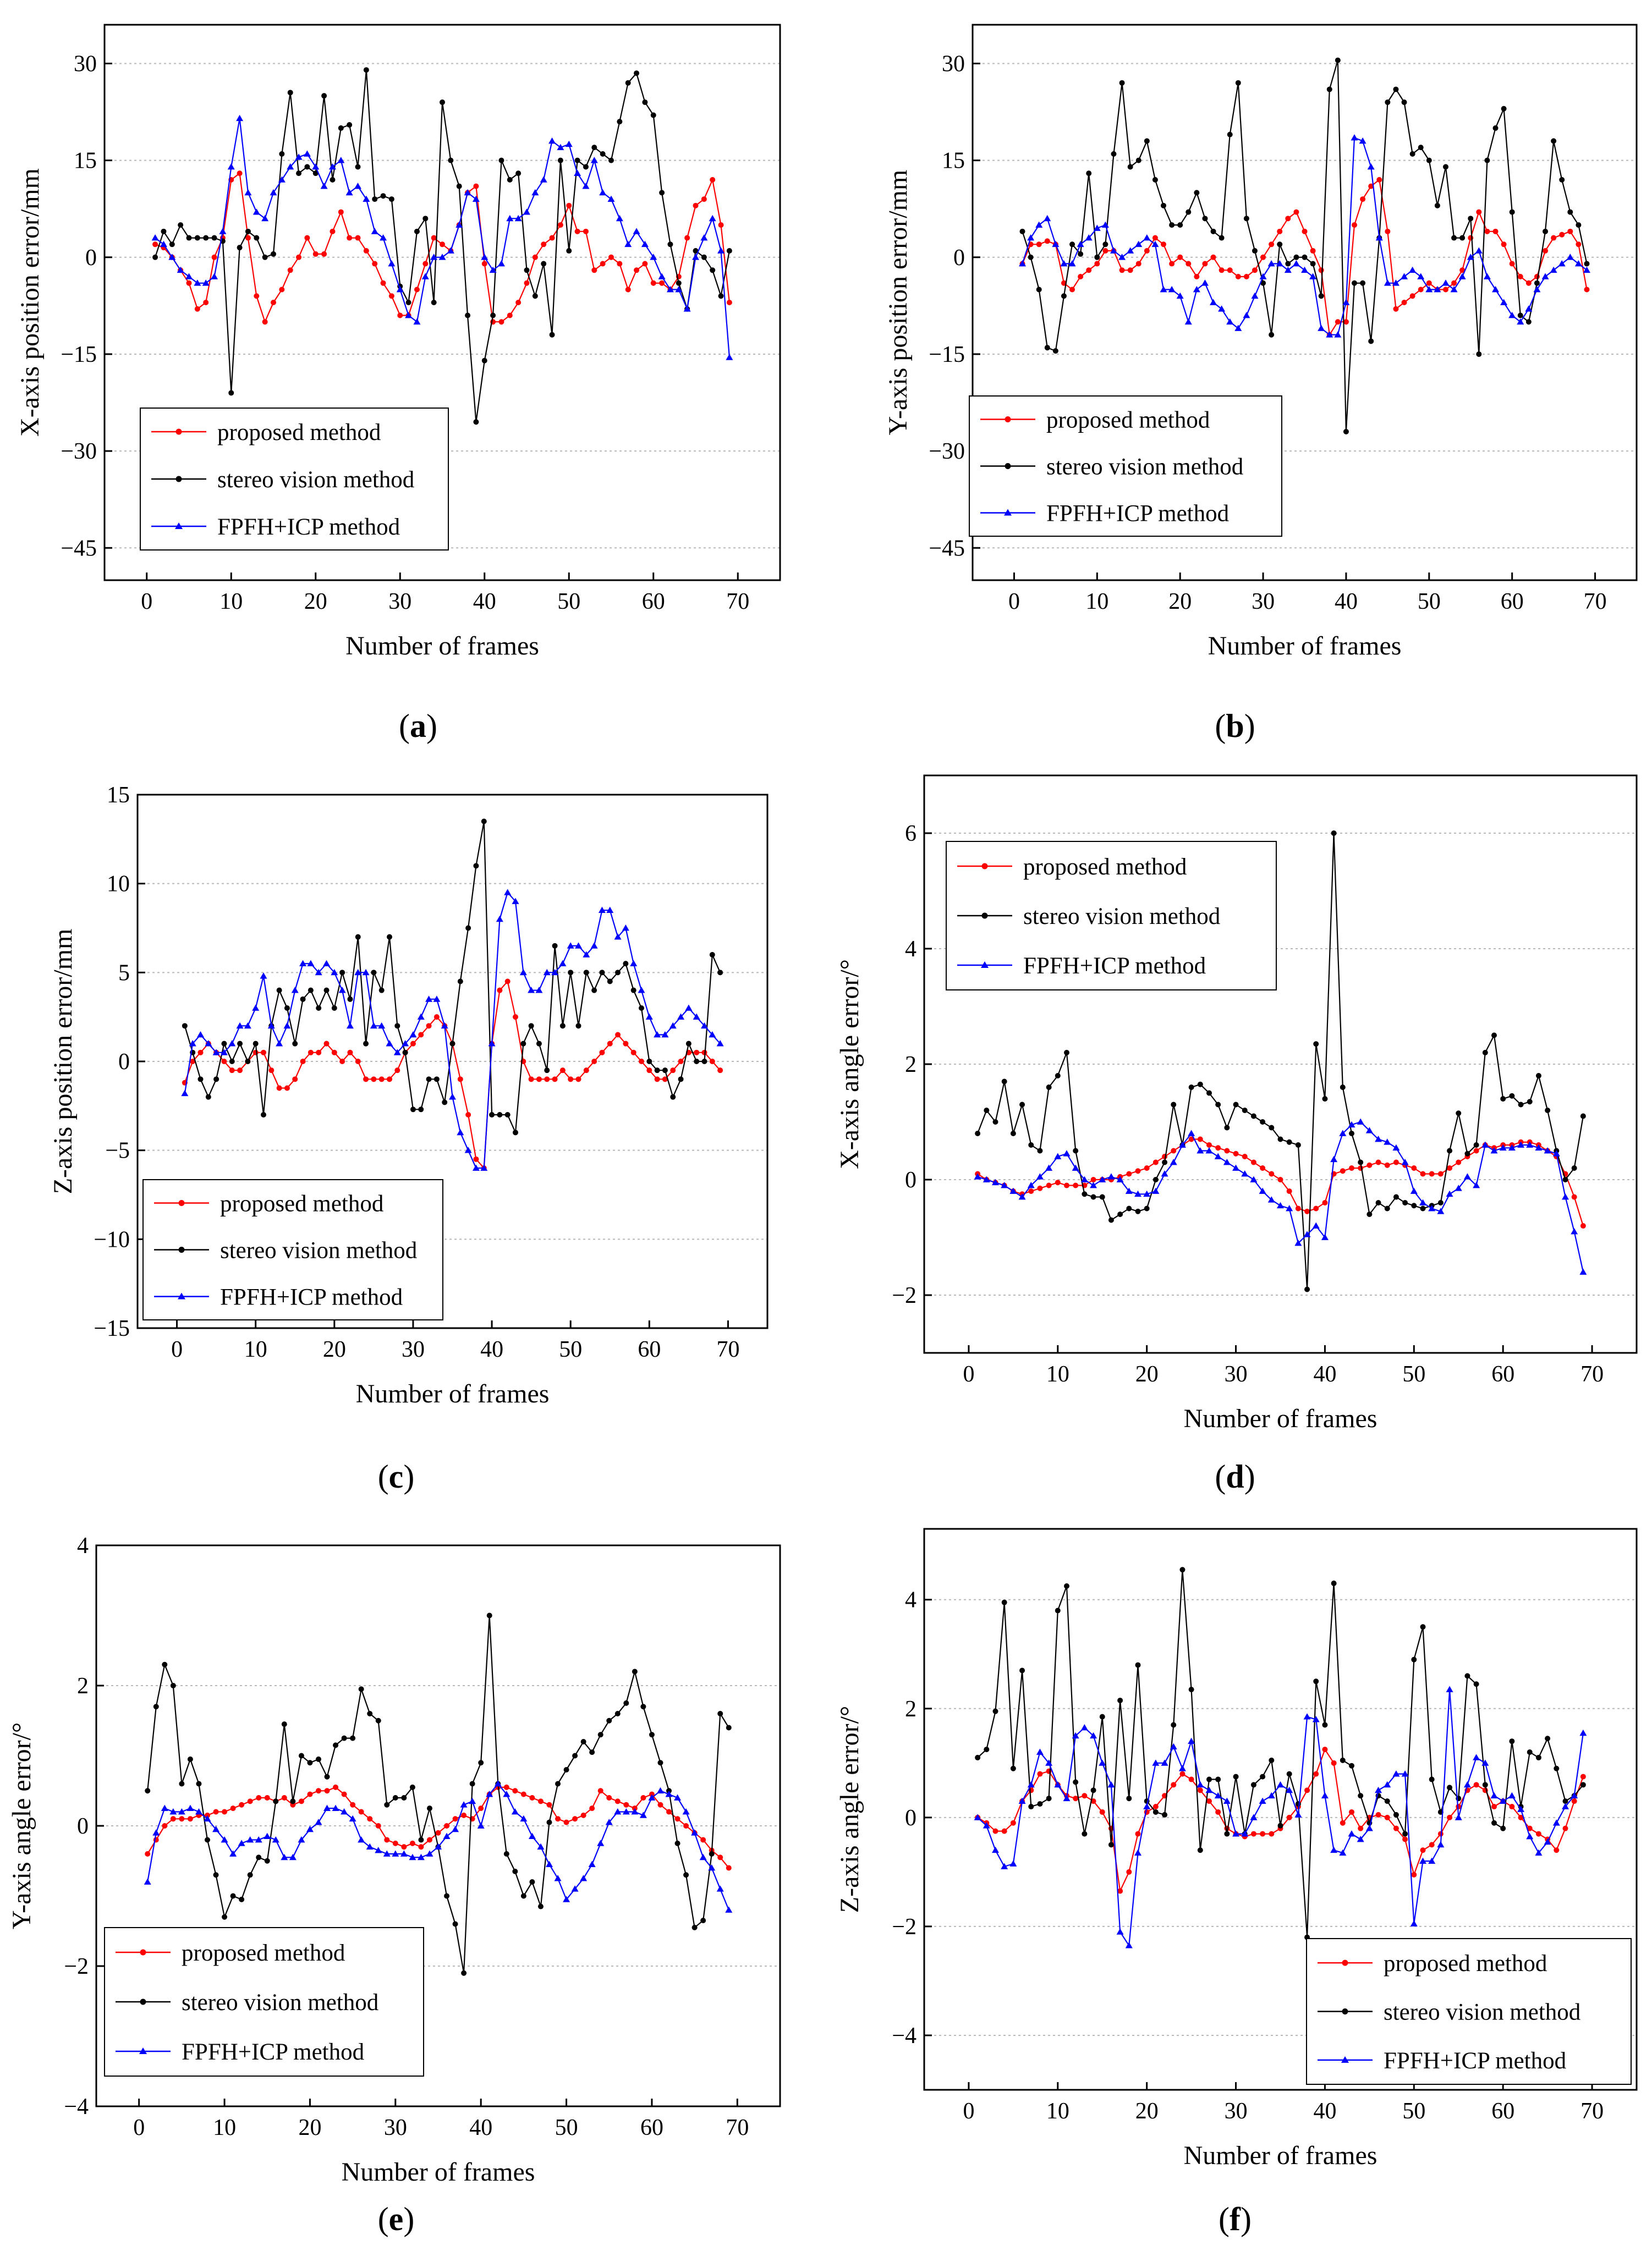  Describe the element at coordinates (400, 601) in the screenshot. I see `x-tick-label: 30` at that location.